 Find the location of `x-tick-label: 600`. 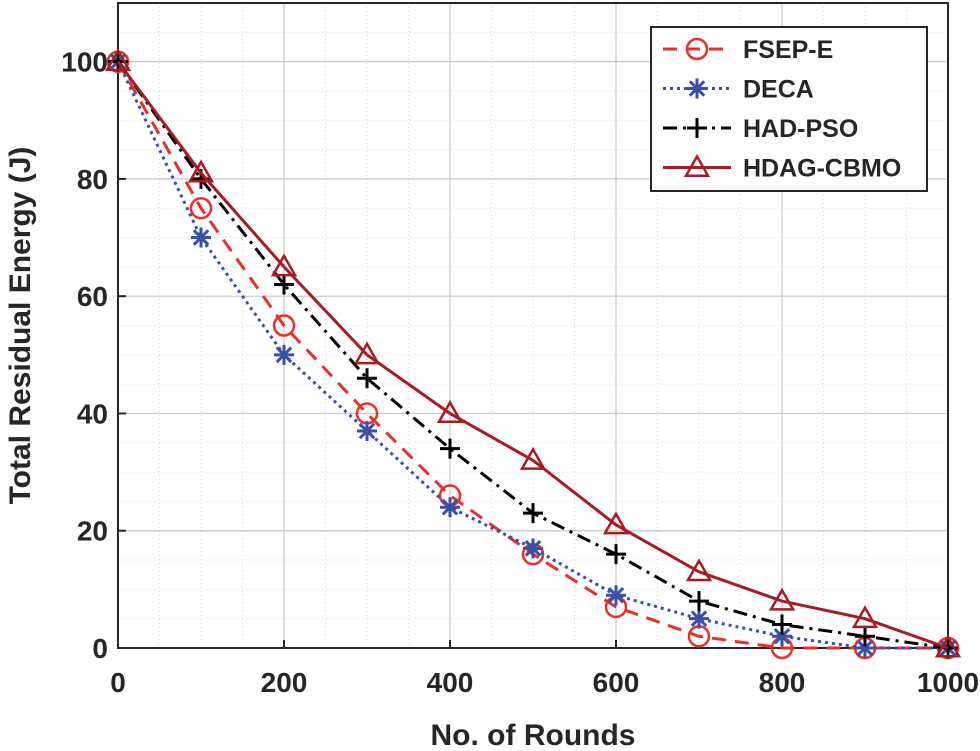

x-tick-label: 600 is located at coordinates (616, 682).